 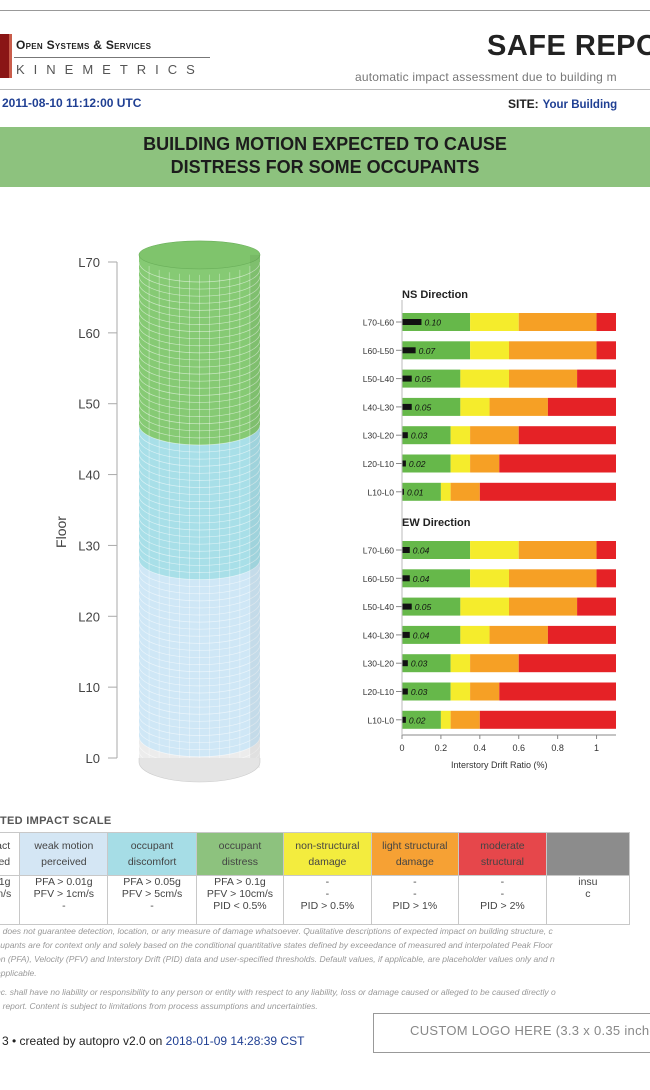 I want to click on category-label: L40-L30, so click(x=378, y=407).